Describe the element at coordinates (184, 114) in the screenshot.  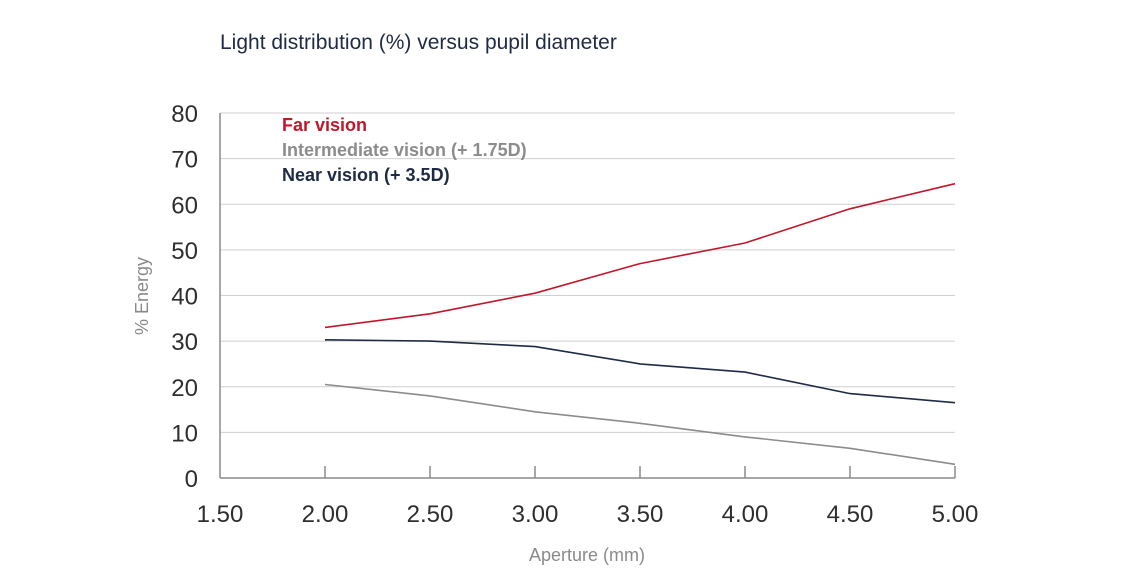
I see `y-tick-label: 80` at that location.